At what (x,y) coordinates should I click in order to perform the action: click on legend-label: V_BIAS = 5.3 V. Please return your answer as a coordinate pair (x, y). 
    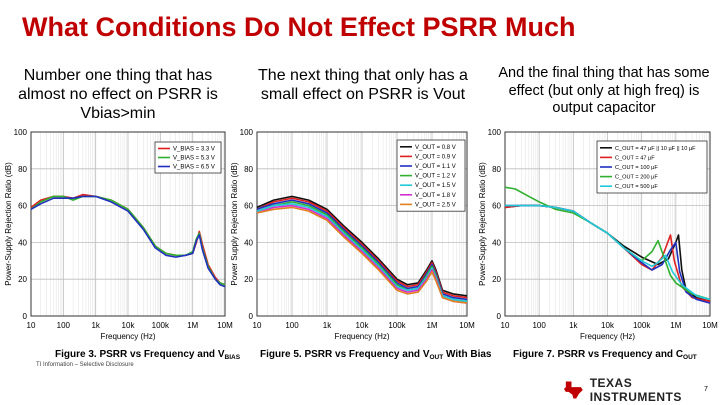
    Looking at the image, I should click on (194, 159).